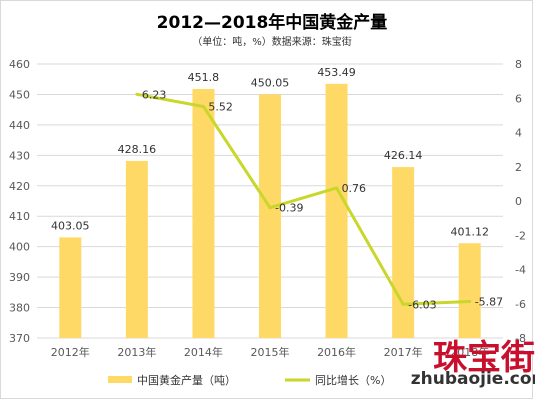  What do you see at coordinates (336, 352) in the screenshot?
I see `x-tick: 2016年` at bounding box center [336, 352].